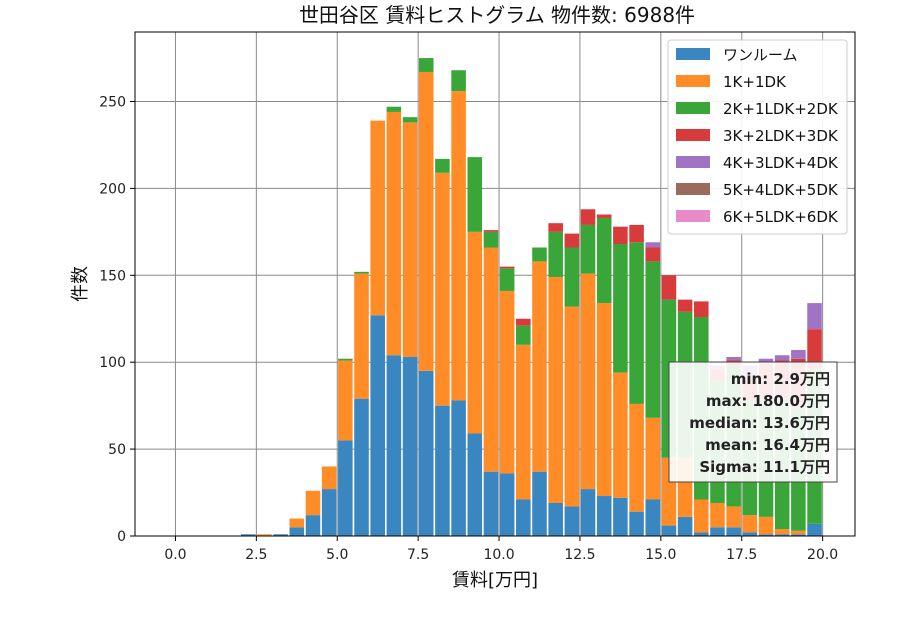 This screenshot has height=630, width=900. What do you see at coordinates (755, 82) in the screenshot?
I see `legend-label: 1K+1DK` at bounding box center [755, 82].